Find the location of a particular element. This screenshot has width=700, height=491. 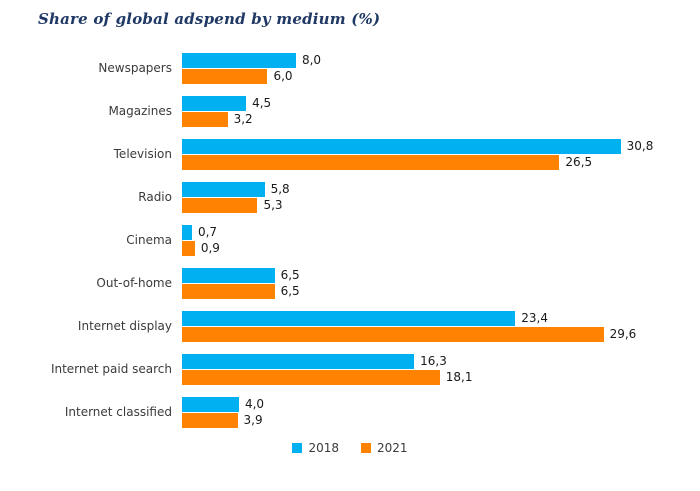

value-label: 30,8 is located at coordinates (640, 146).